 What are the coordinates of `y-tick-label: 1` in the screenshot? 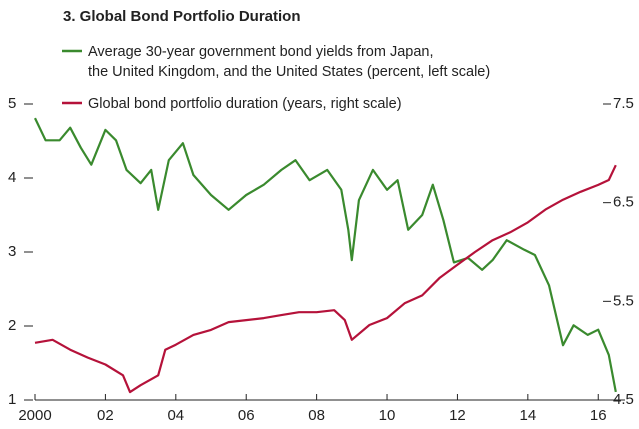 It's located at (12, 399).